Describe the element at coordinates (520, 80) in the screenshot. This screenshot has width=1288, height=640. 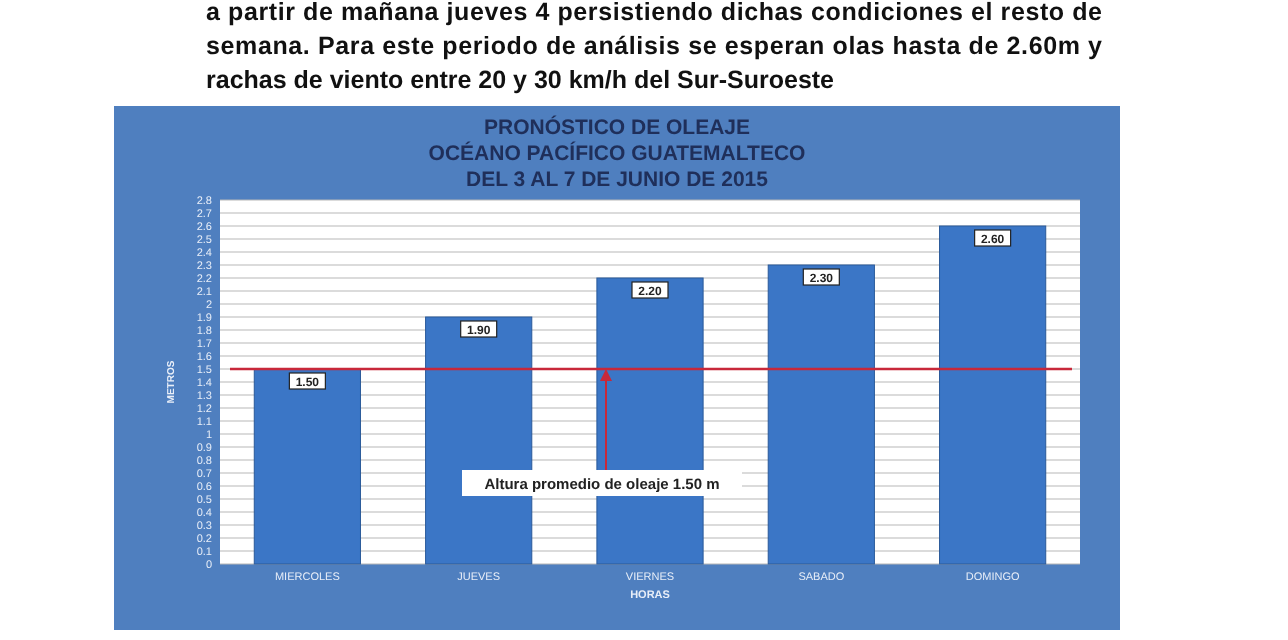
I see `text: rachas de viento entre 20 y 30 km/h del Sur-Suroeste` at that location.